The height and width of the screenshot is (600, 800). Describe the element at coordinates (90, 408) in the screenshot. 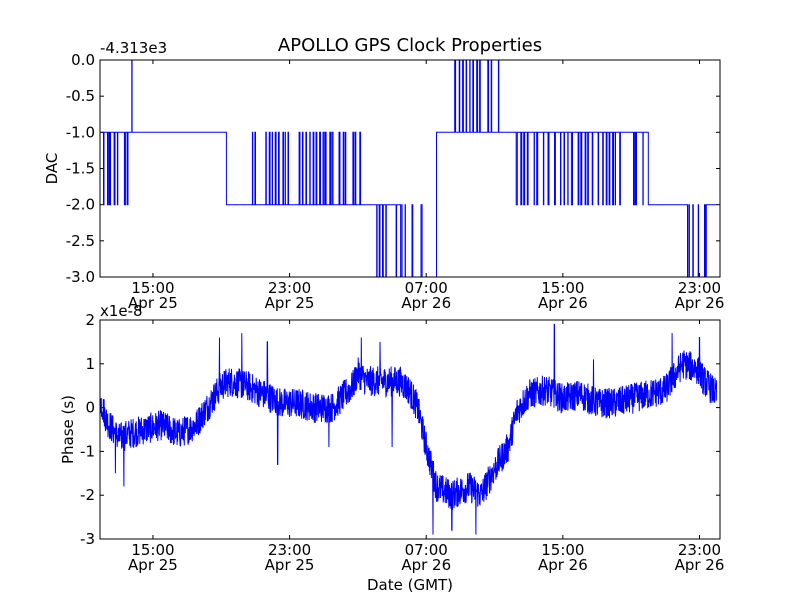

I see `phase-y-tick-label: 0` at that location.